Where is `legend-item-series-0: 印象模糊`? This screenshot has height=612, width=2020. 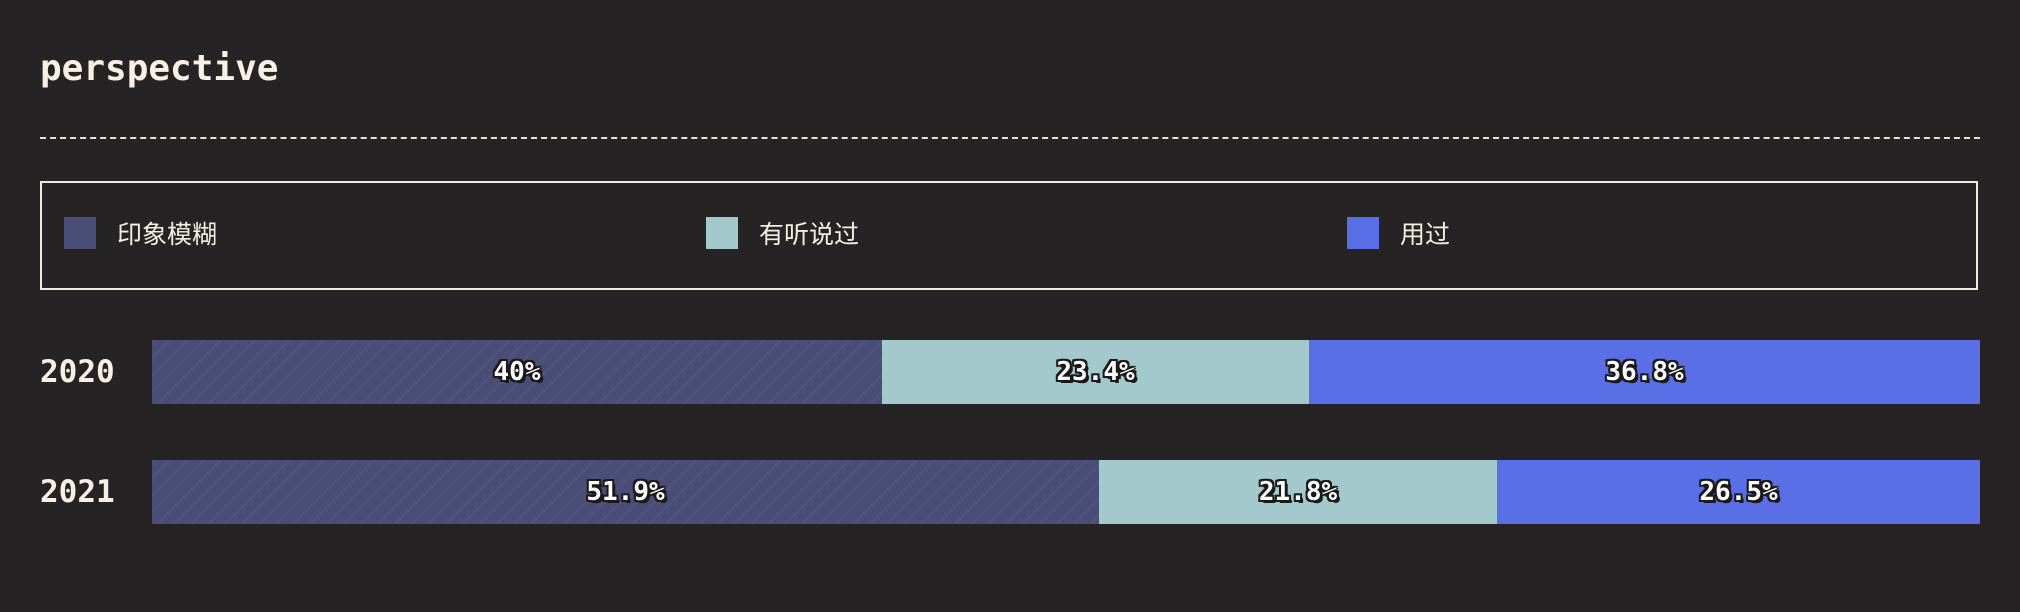
legend-item-series-0: 印象模糊 is located at coordinates (140, 233).